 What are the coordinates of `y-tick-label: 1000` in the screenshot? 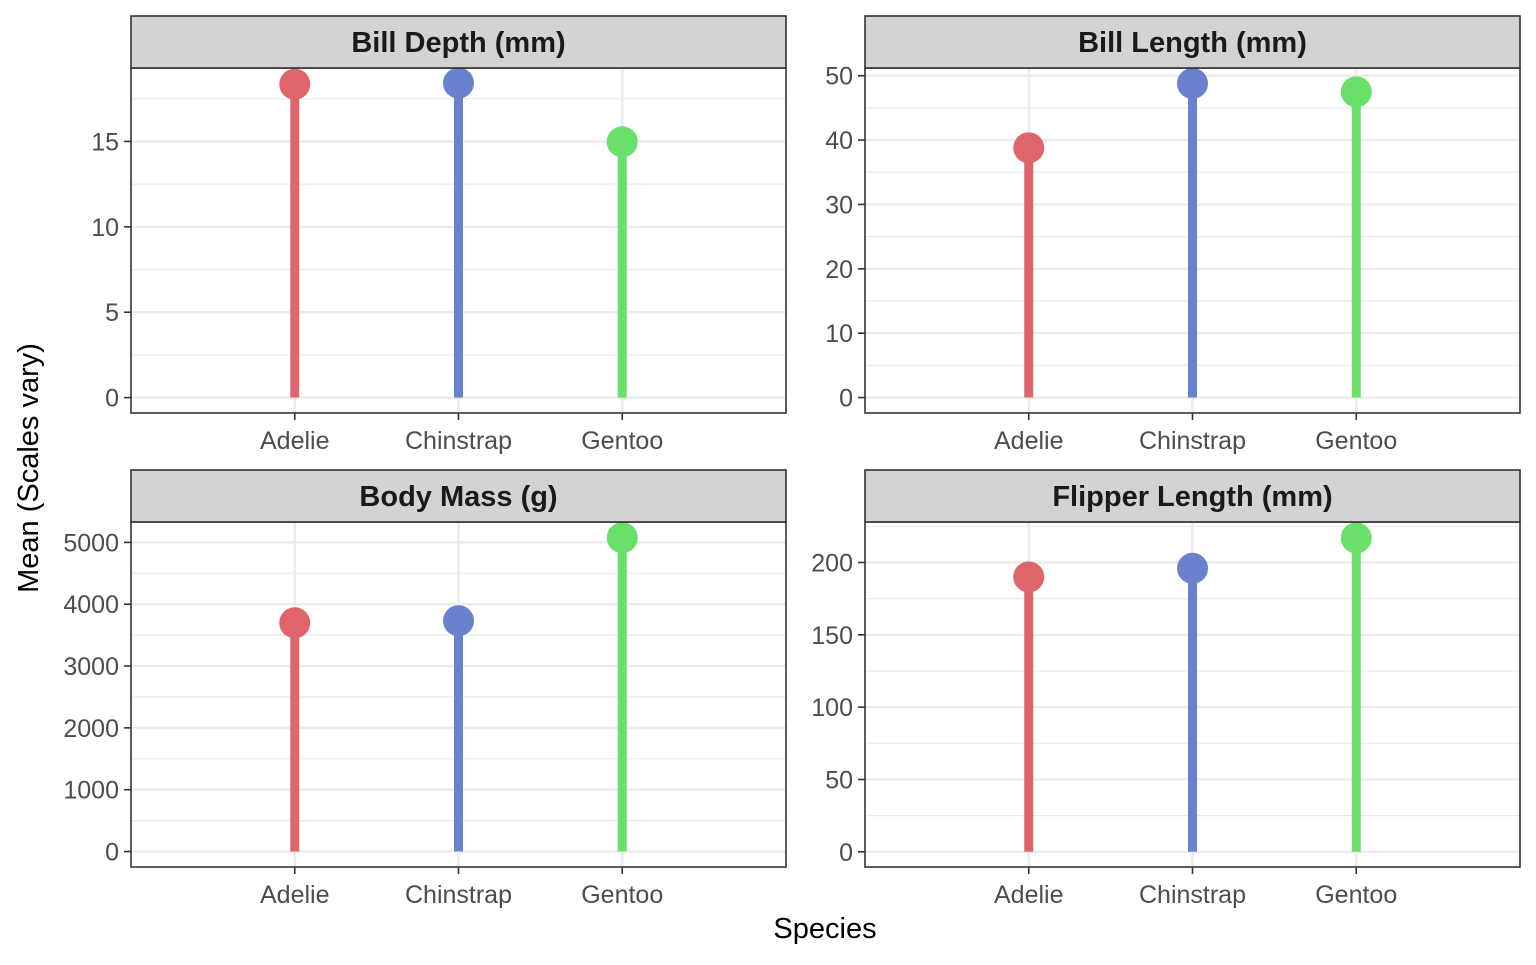 It's located at (91, 791).